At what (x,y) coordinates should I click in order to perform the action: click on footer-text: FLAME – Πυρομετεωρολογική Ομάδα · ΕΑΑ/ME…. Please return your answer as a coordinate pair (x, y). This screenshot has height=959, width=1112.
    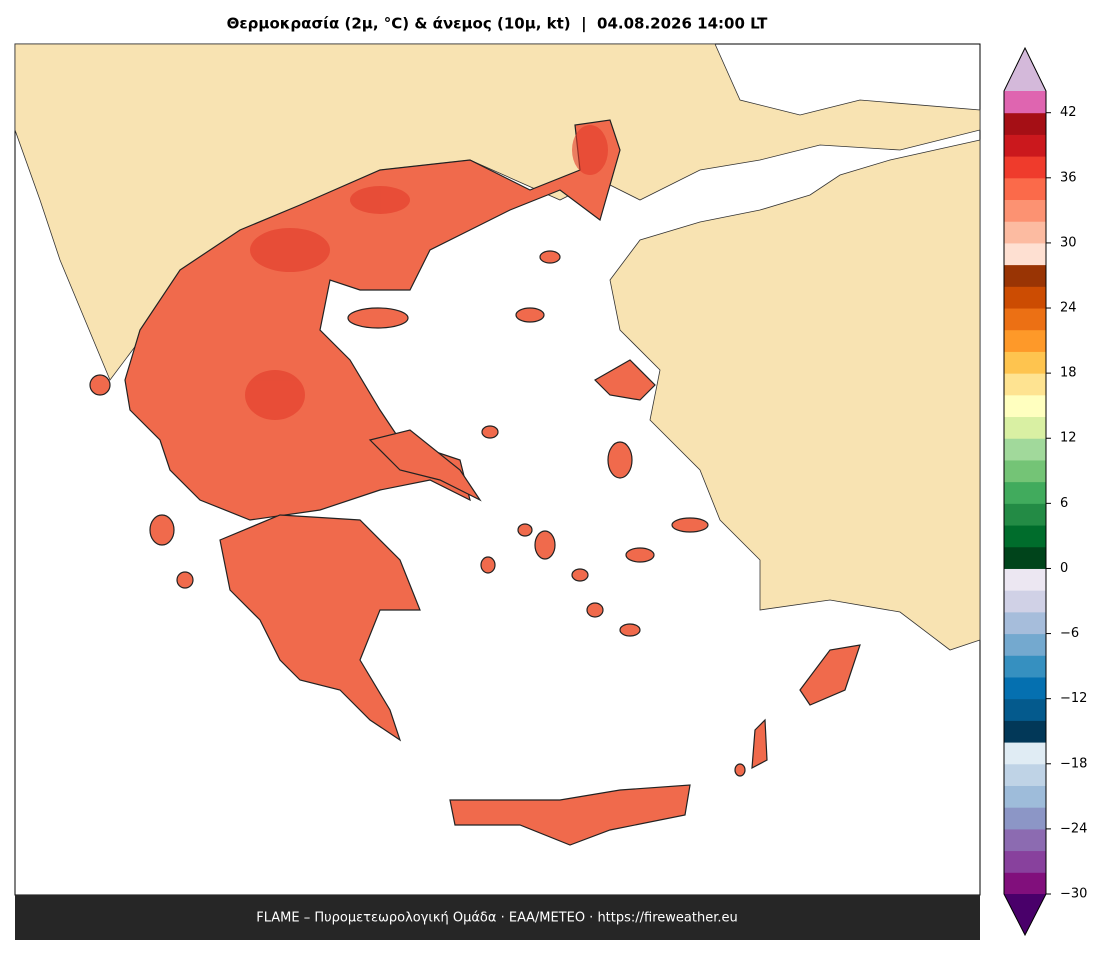
    Looking at the image, I should click on (497, 918).